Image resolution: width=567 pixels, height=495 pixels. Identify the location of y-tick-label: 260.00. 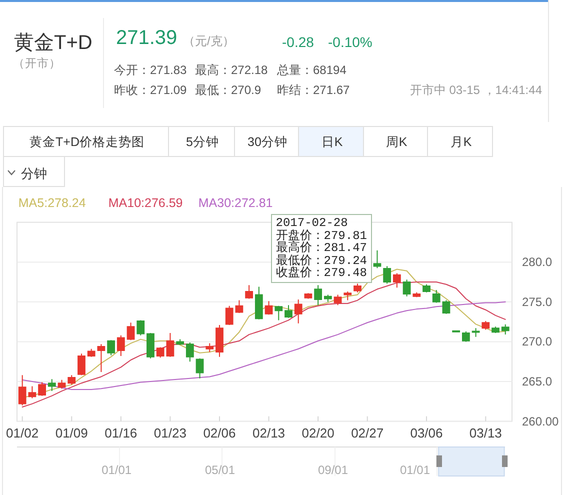
(541, 421).